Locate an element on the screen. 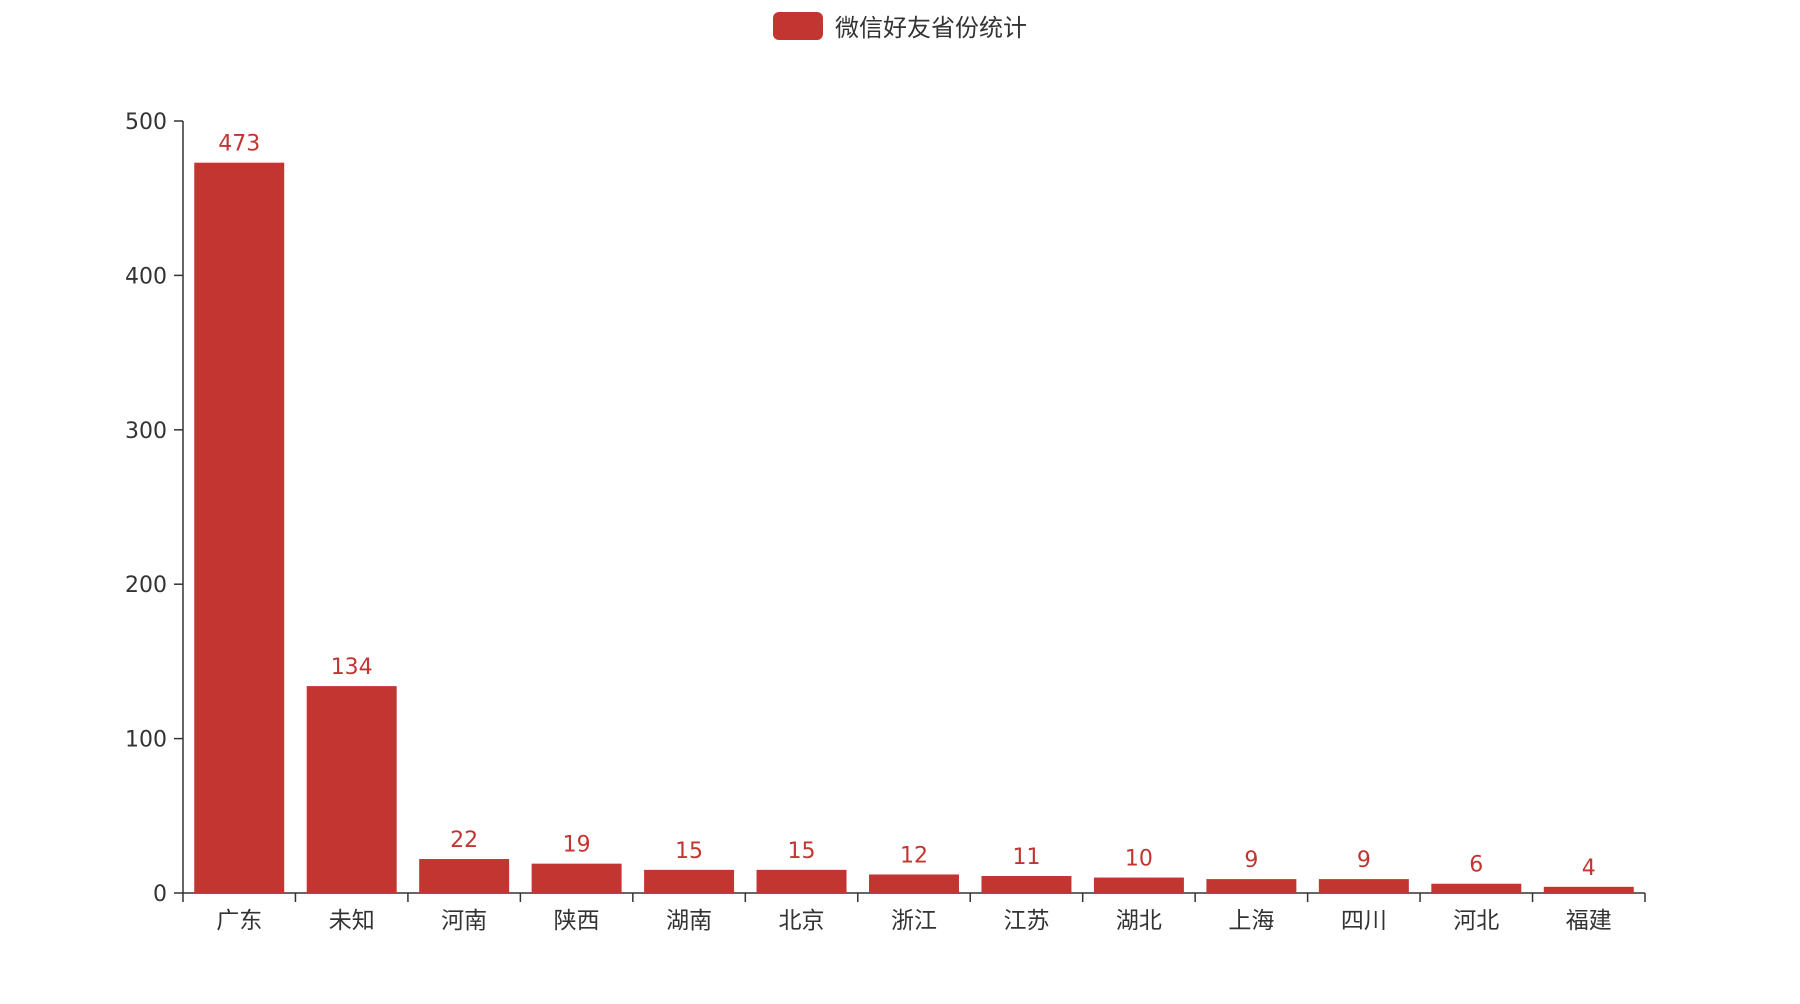 This screenshot has height=1004, width=1800. legend-swatch is located at coordinates (798, 25).